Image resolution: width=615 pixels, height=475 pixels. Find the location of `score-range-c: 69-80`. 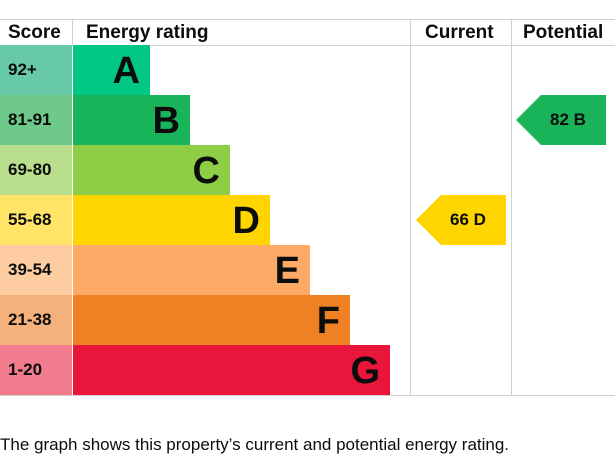

score-range-c: 69-80 is located at coordinates (36, 170).